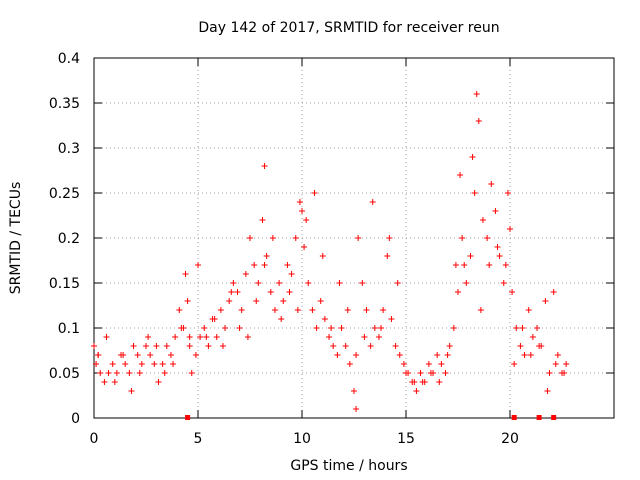 This screenshot has height=480, width=640. Describe the element at coordinates (69, 239) in the screenshot. I see `y-tick-label: 0.2` at that location.